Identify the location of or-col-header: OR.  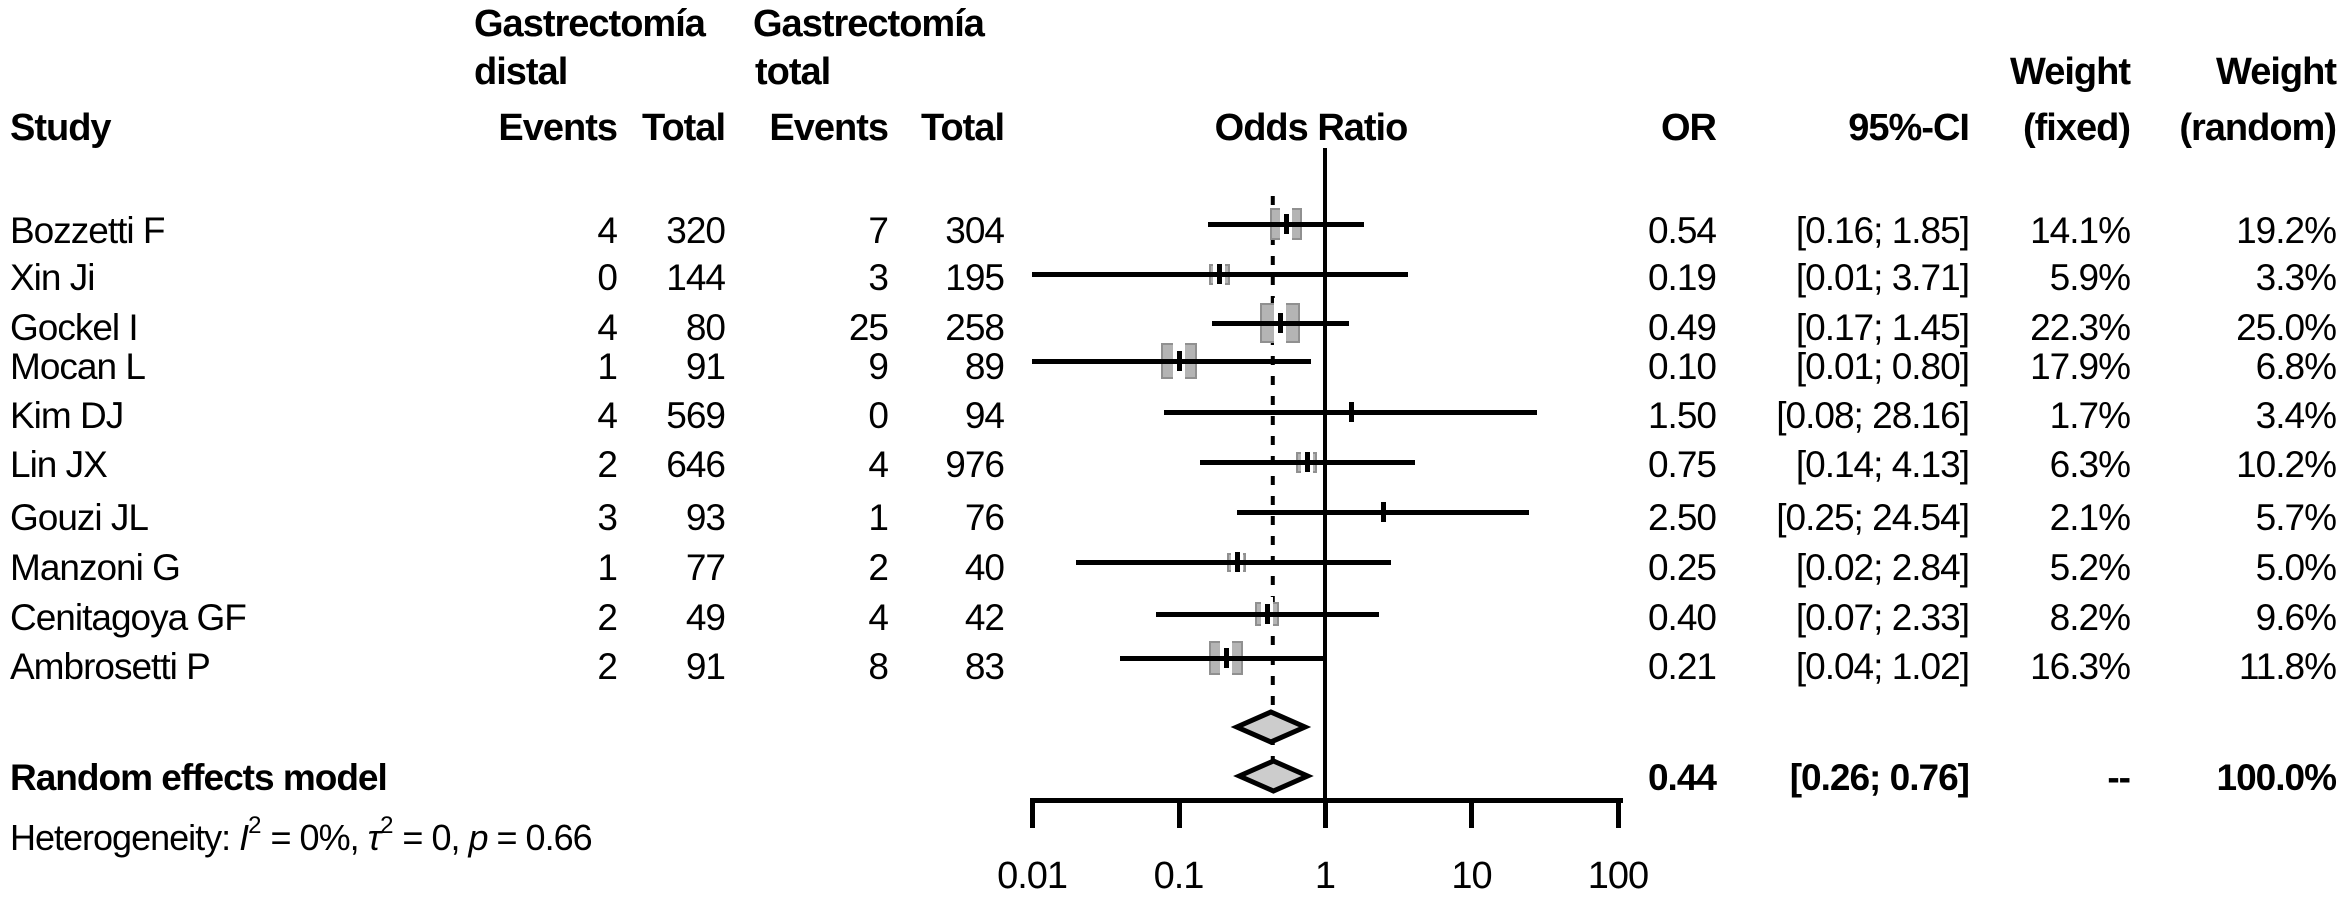
(1689, 128).